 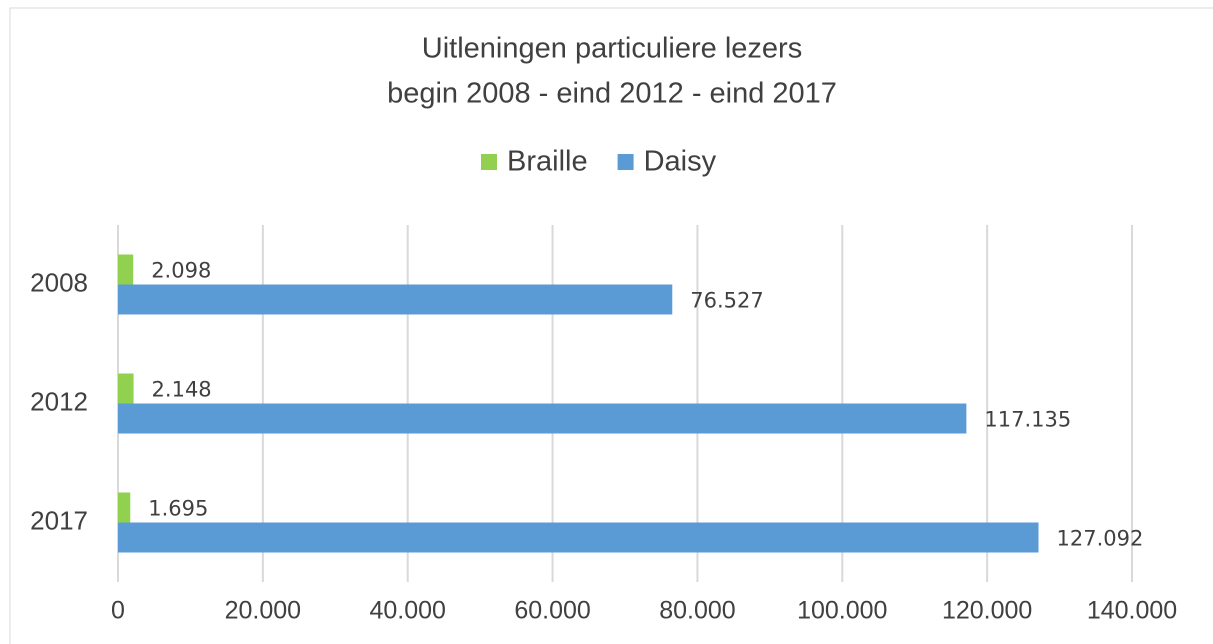 What do you see at coordinates (59, 520) in the screenshot?
I see `y-tick-label: 2017` at bounding box center [59, 520].